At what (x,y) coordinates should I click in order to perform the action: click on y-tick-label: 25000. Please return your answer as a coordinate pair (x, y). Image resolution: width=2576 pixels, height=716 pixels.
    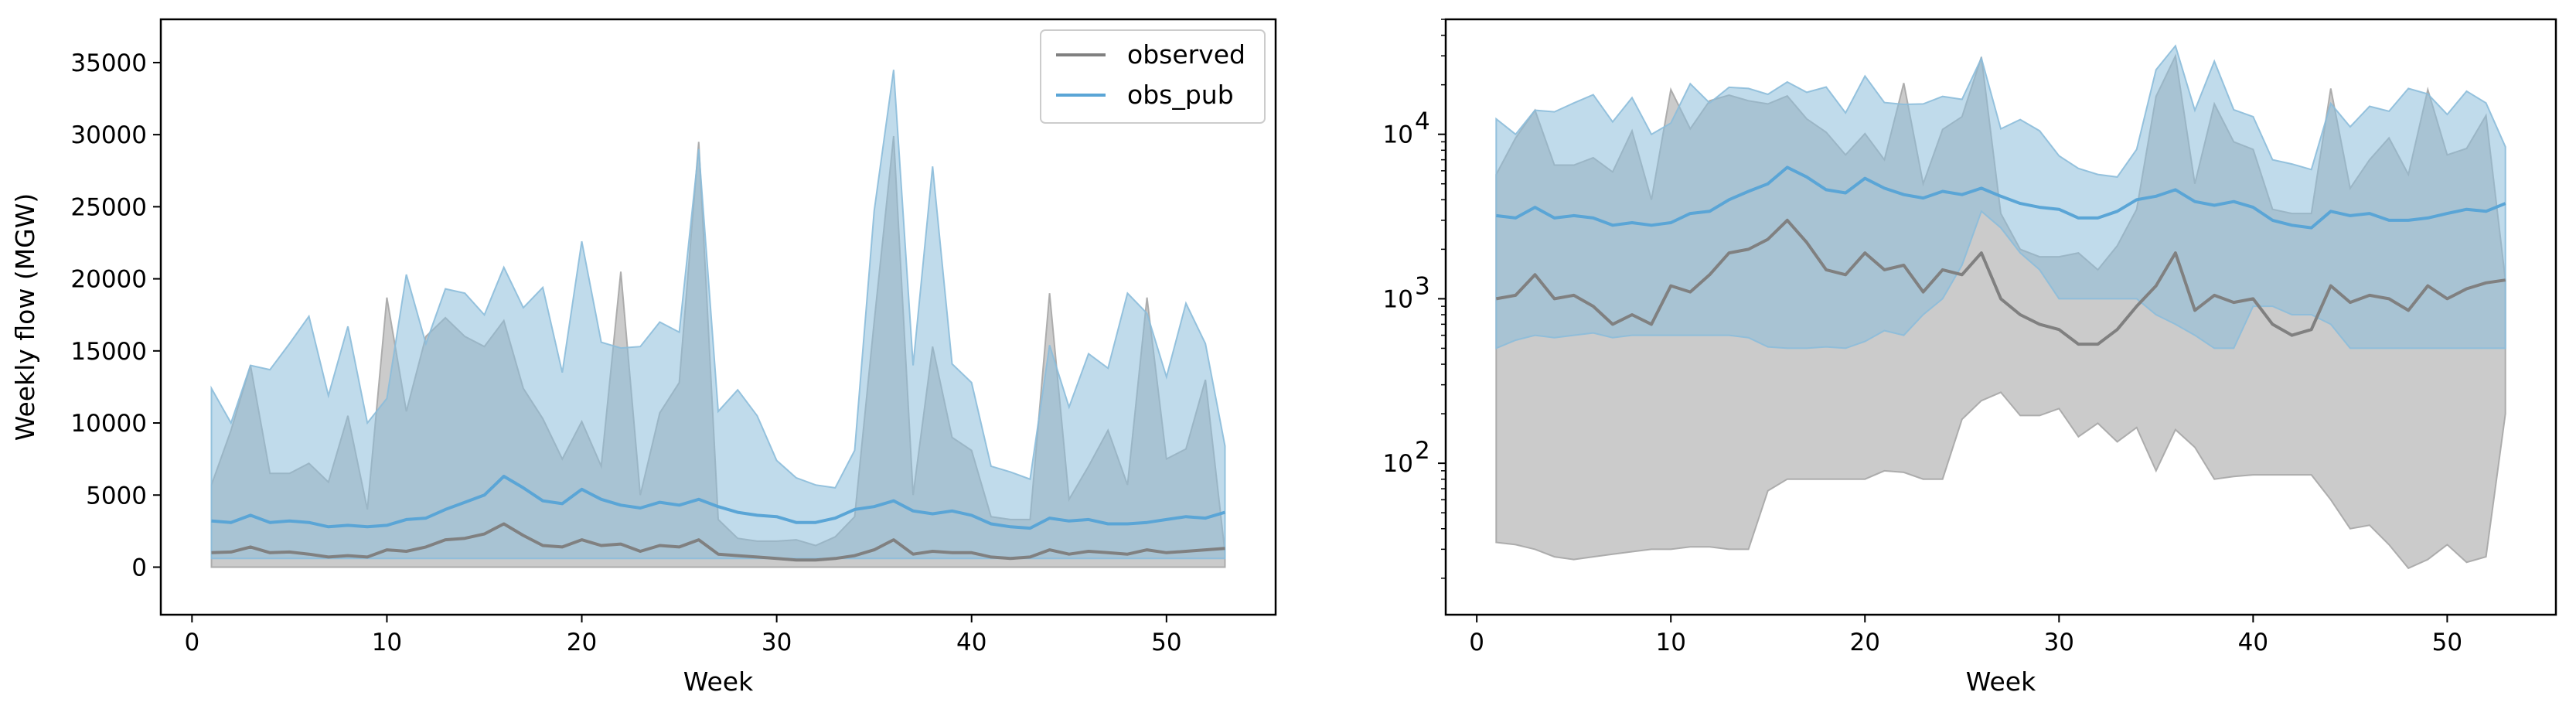
    Looking at the image, I should click on (108, 207).